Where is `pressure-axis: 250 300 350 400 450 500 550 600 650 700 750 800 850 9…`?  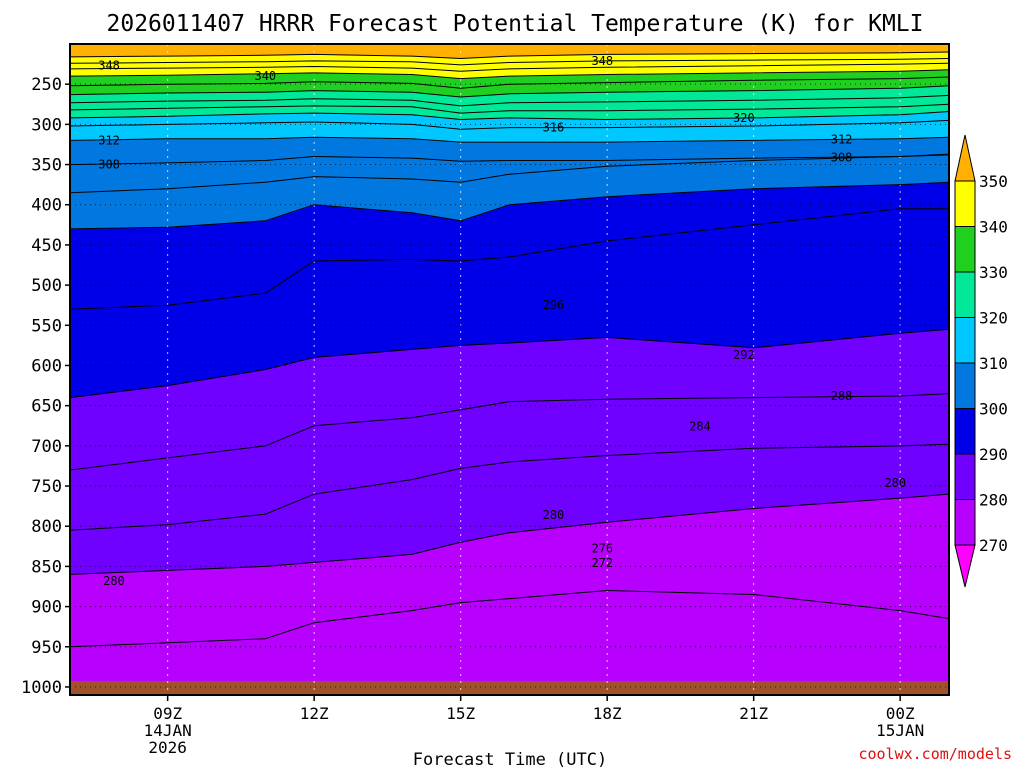 pressure-axis: 250 300 350 400 450 500 550 600 650 700 750 800 850 9… is located at coordinates (45, 386).